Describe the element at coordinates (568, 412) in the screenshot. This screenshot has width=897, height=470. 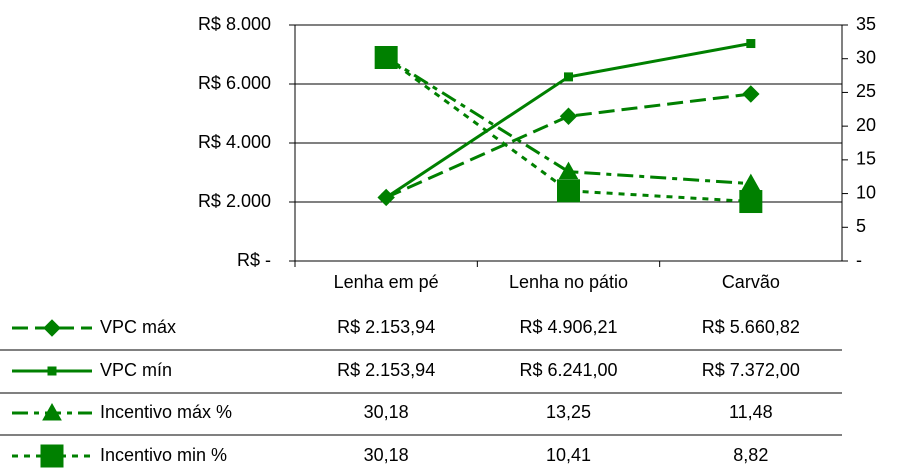
I see `table-value: 13,25` at that location.